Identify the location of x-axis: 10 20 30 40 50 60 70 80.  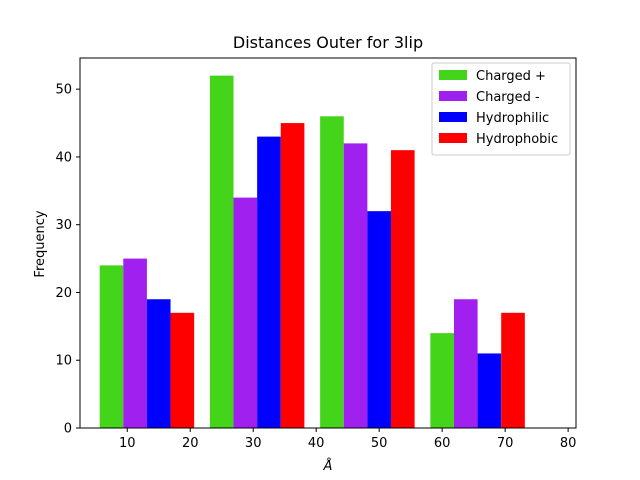
(347, 439).